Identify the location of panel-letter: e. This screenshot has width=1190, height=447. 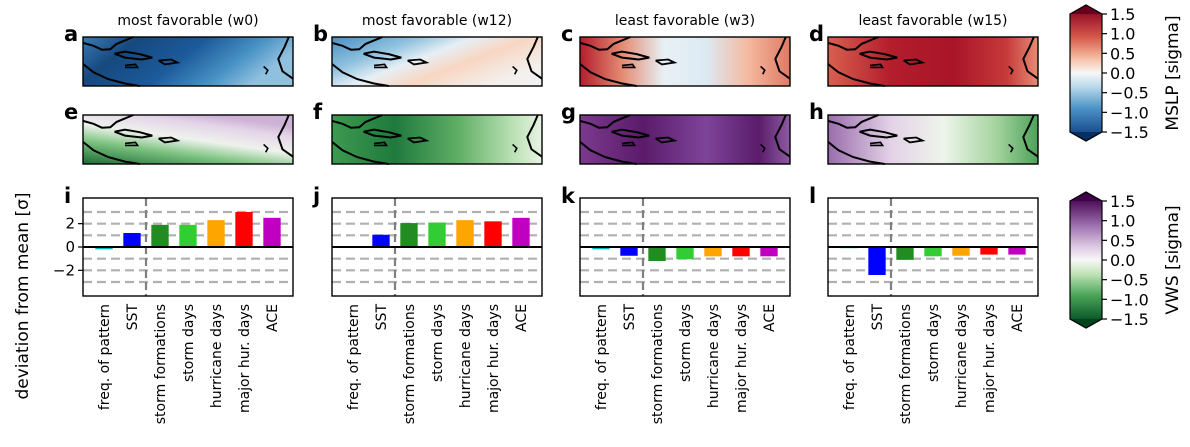
(71, 112).